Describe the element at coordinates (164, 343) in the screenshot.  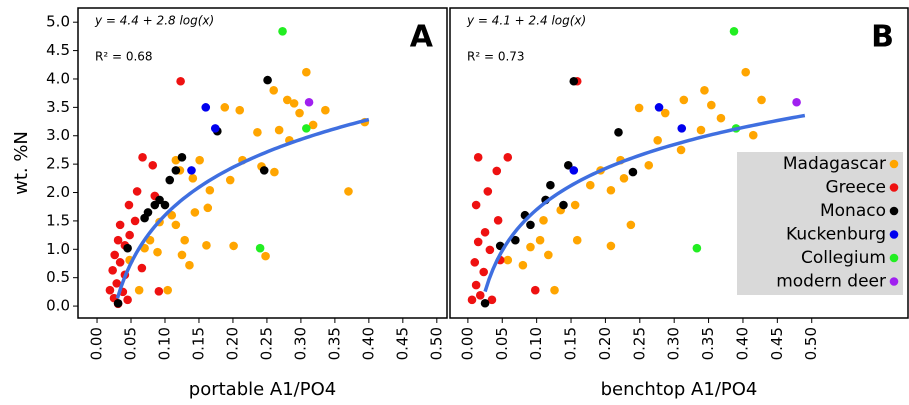
I see `x-tick-label: 0.10` at that location.